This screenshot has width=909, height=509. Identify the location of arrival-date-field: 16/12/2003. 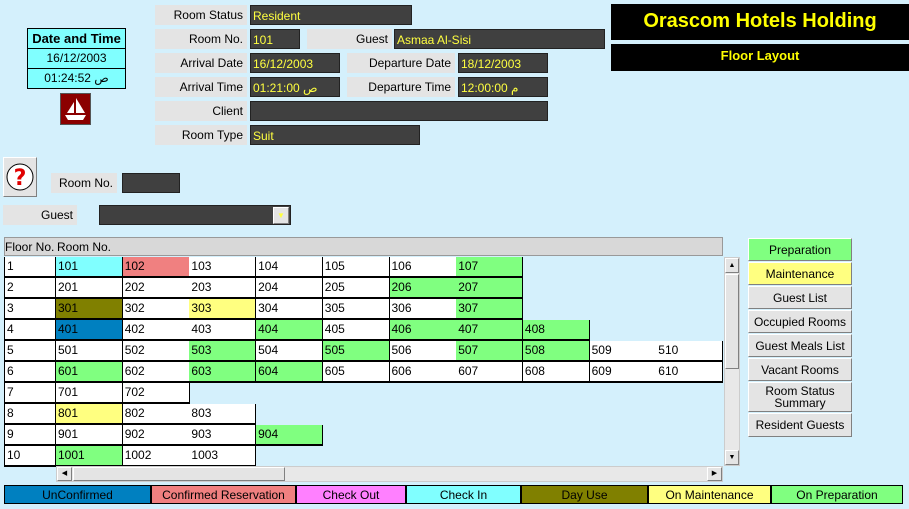
(295, 63).